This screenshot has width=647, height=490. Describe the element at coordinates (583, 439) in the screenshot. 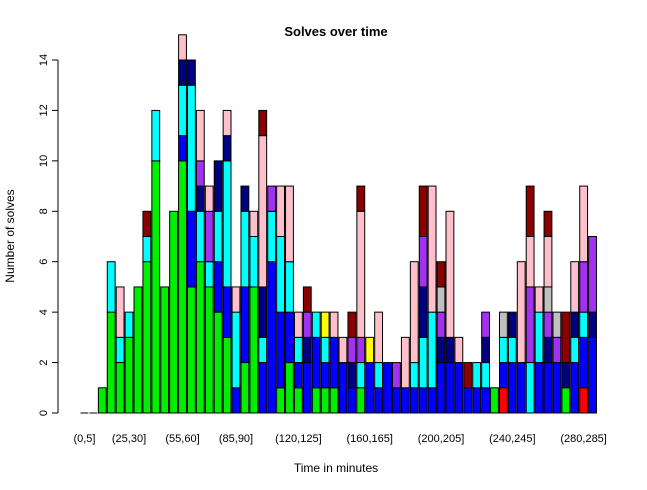

I see `x-tick-label: (280,285]` at that location.